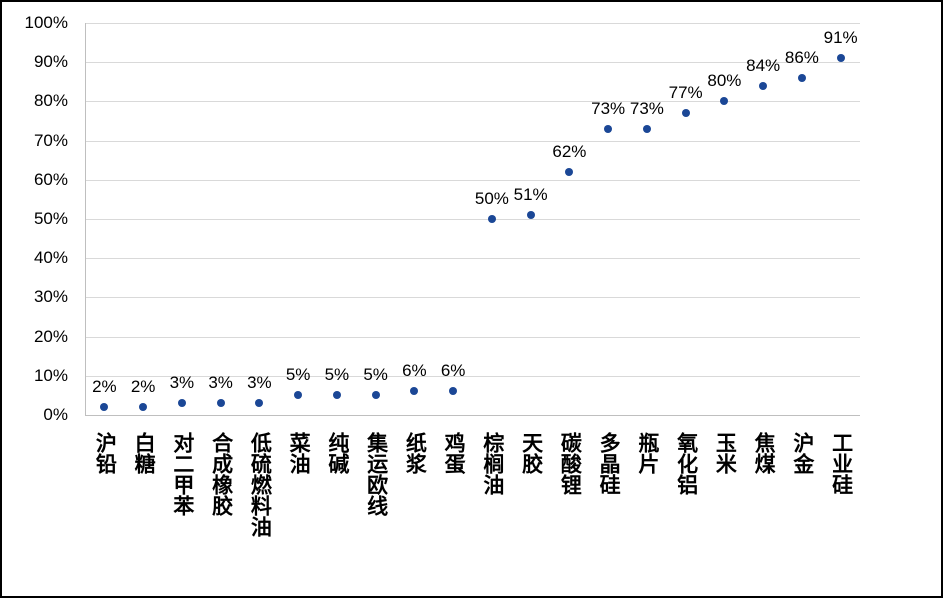 Image resolution: width=943 pixels, height=598 pixels. Describe the element at coordinates (299, 453) in the screenshot. I see `x-category-label: 菜油` at that location.